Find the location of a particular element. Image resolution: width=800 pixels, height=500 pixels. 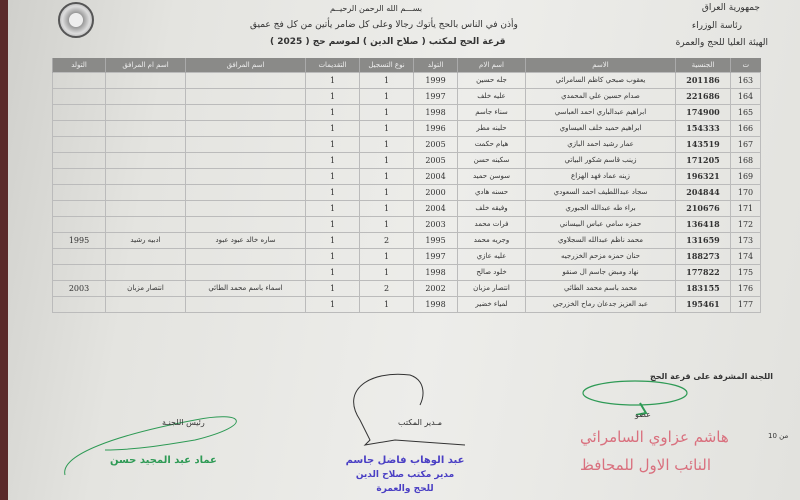

blue-stamp-name: عبد الوهاب فاضل جاسم is located at coordinates (405, 460).